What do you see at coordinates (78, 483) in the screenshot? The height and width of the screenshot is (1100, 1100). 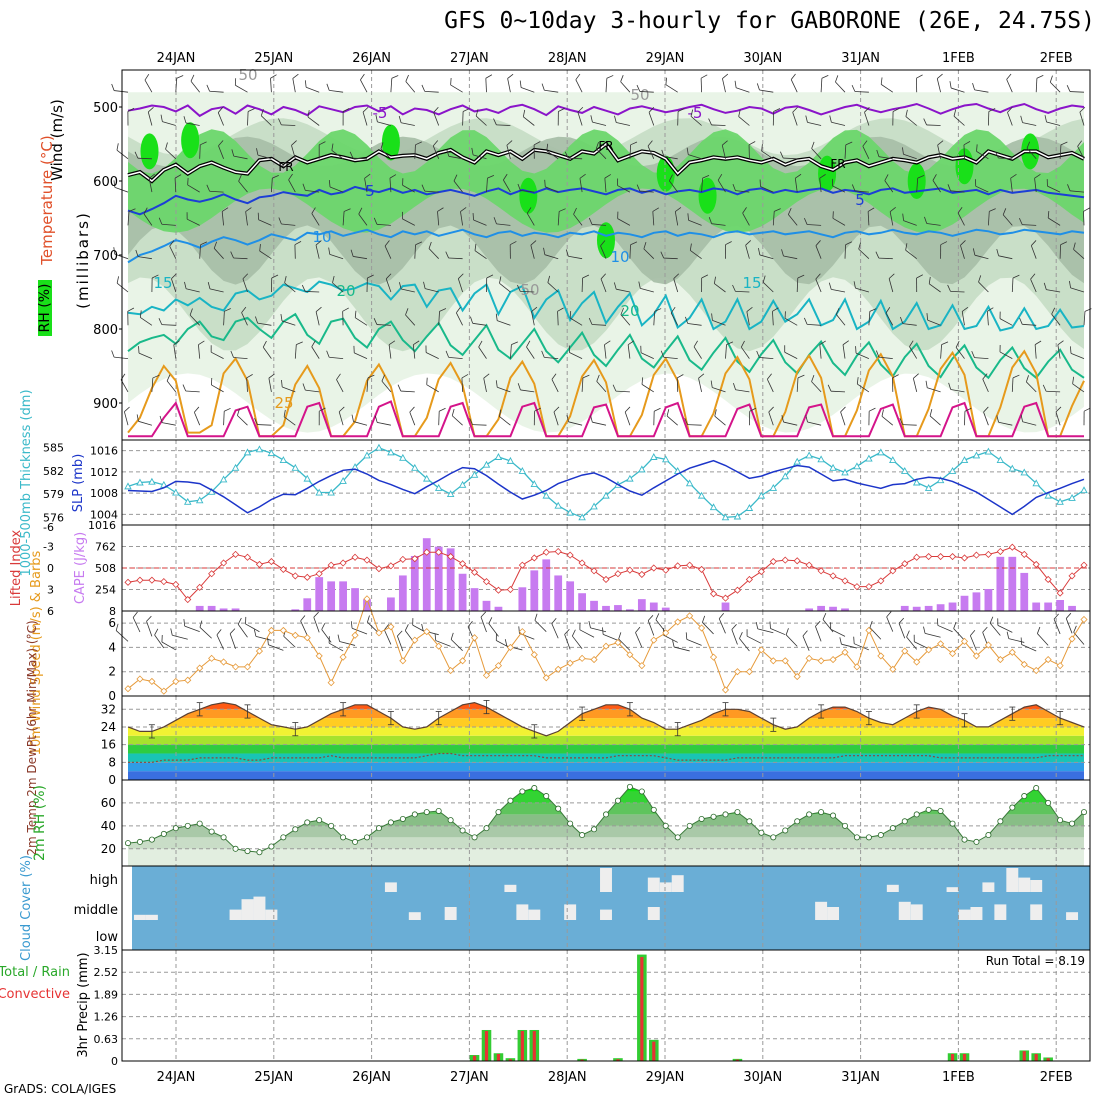 I see `slp-axis-label: SLP (mb)` at bounding box center [78, 483].